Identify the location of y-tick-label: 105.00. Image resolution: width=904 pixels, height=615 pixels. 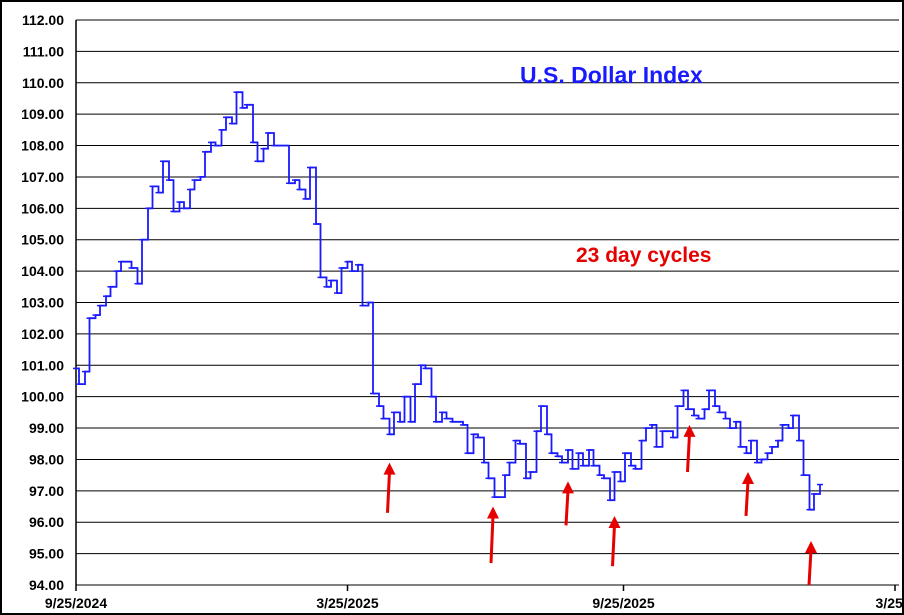
(42, 240).